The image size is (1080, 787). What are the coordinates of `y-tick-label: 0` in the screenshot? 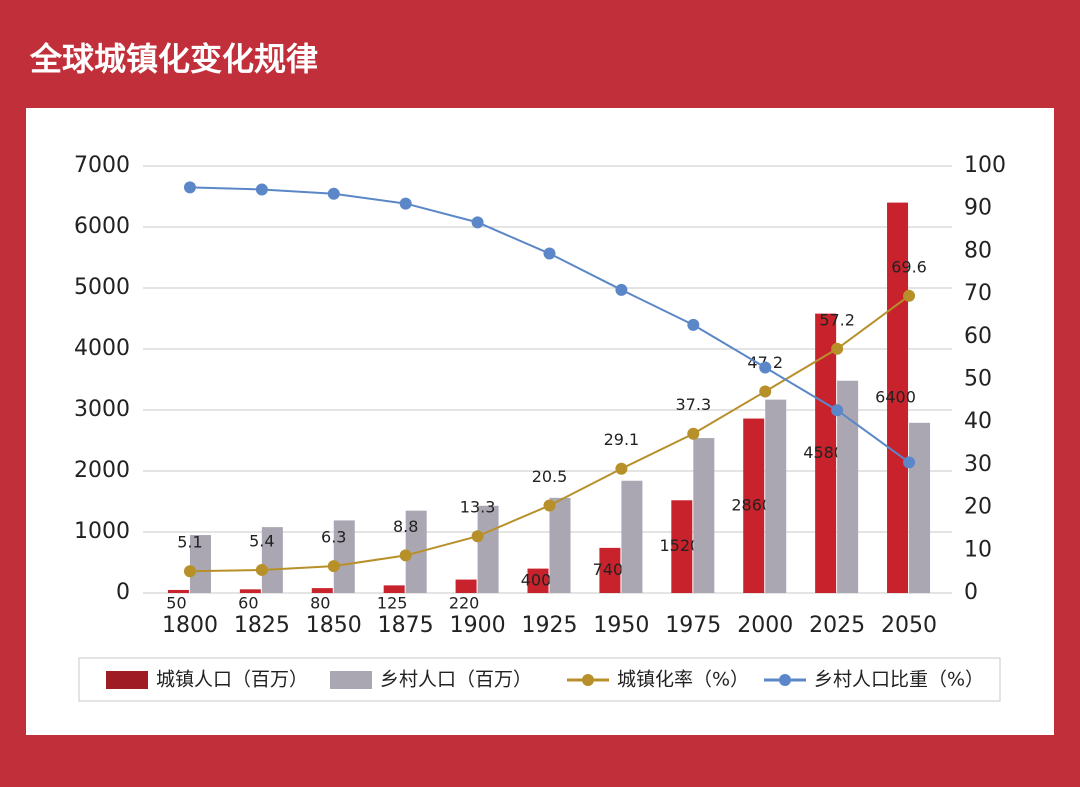 It's located at (123, 592).